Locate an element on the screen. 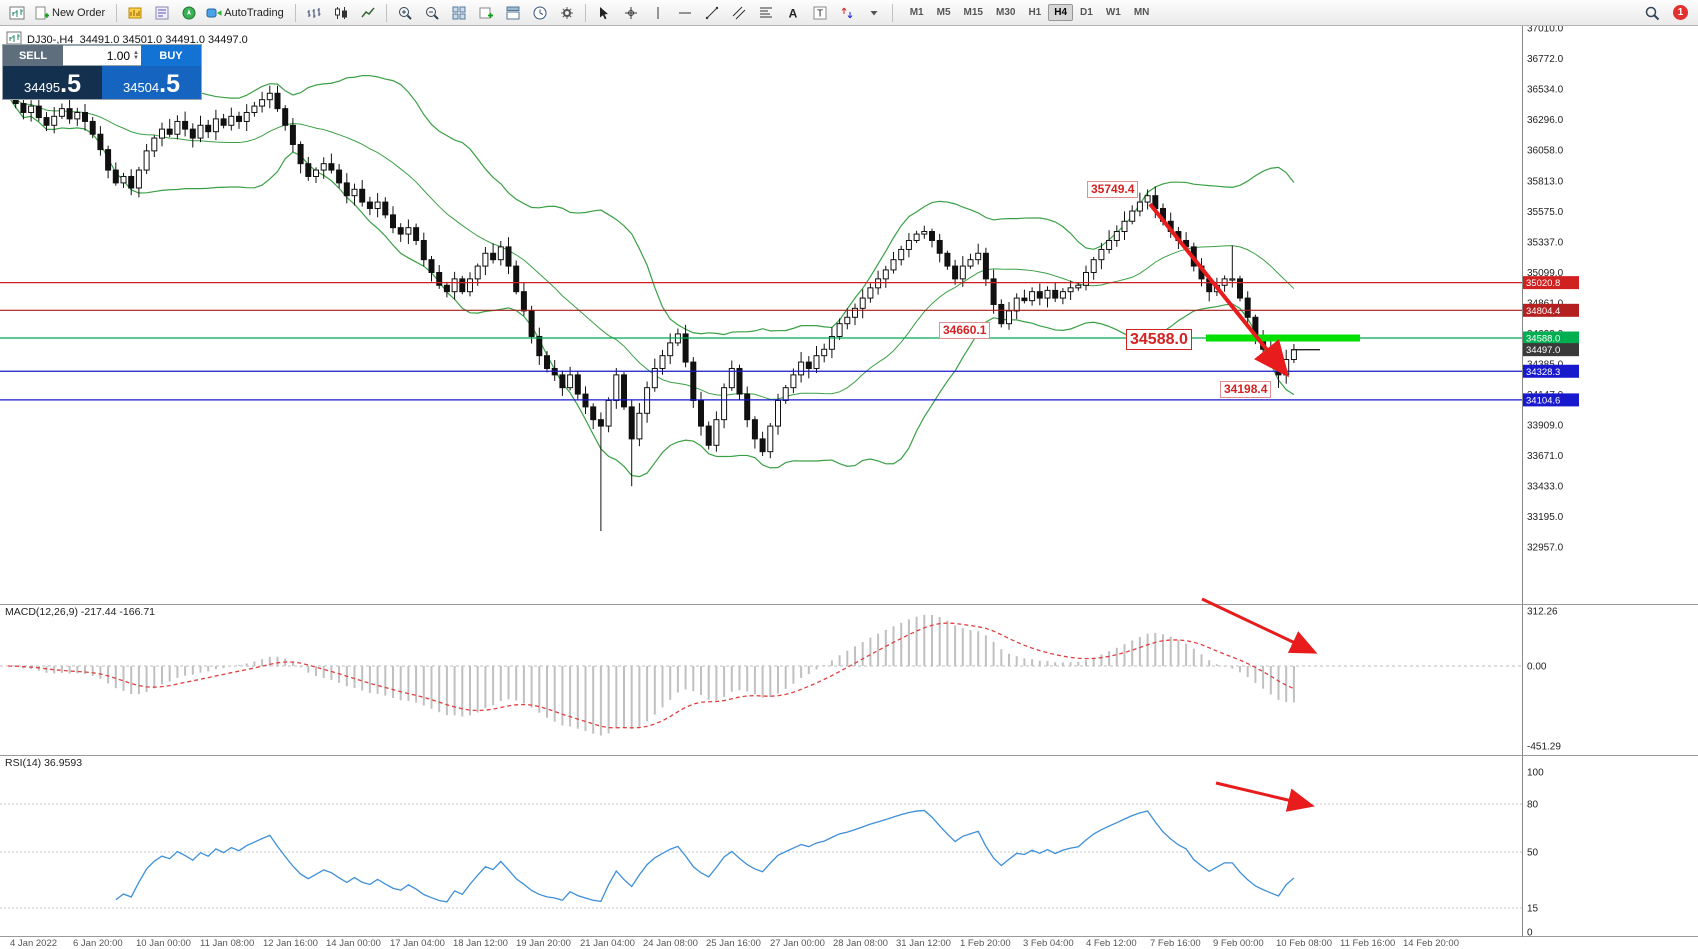 The width and height of the screenshot is (1698, 949). sell-price: 34495 .5 is located at coordinates (52, 82).